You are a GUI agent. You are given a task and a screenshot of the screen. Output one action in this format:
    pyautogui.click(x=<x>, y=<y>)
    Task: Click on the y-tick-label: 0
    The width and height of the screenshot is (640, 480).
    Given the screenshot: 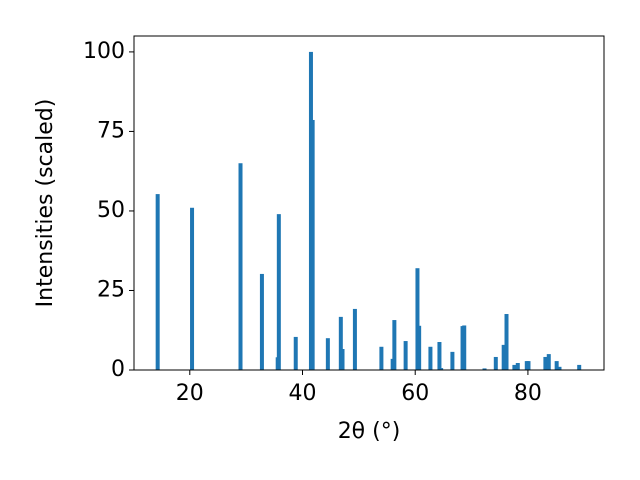 What is the action you would take?
    pyautogui.click(x=118, y=369)
    